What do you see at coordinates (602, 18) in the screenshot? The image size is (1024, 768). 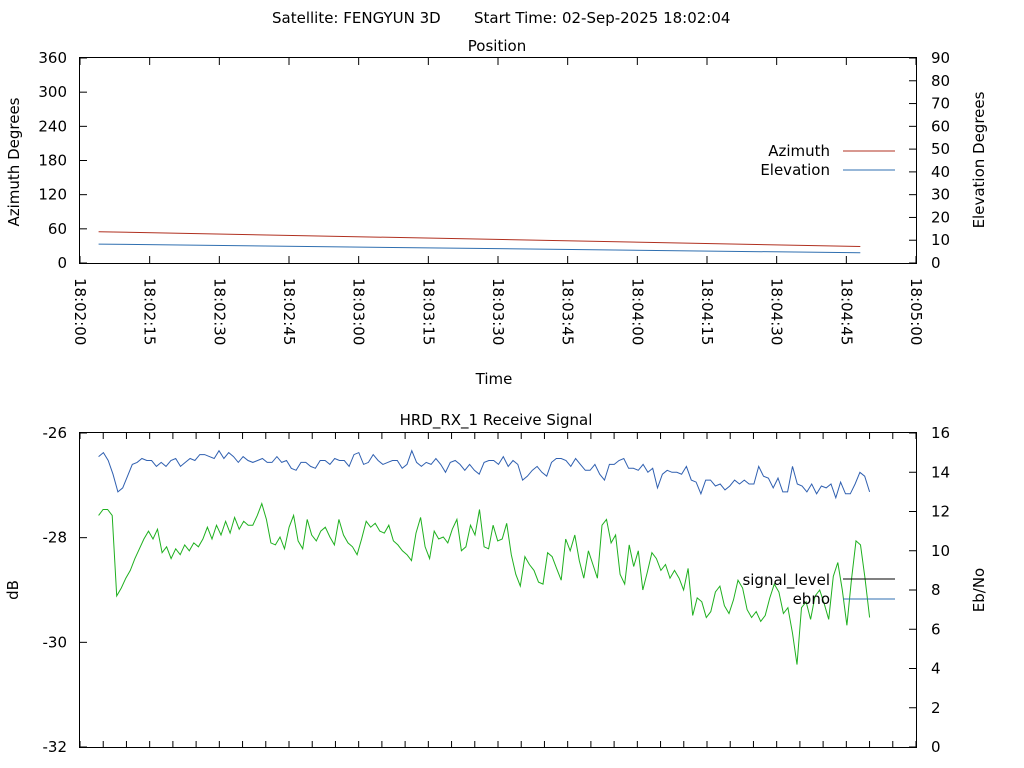 I see `header-start-time: Start Time: 02-Sep-2025 18:02:04` at bounding box center [602, 18].